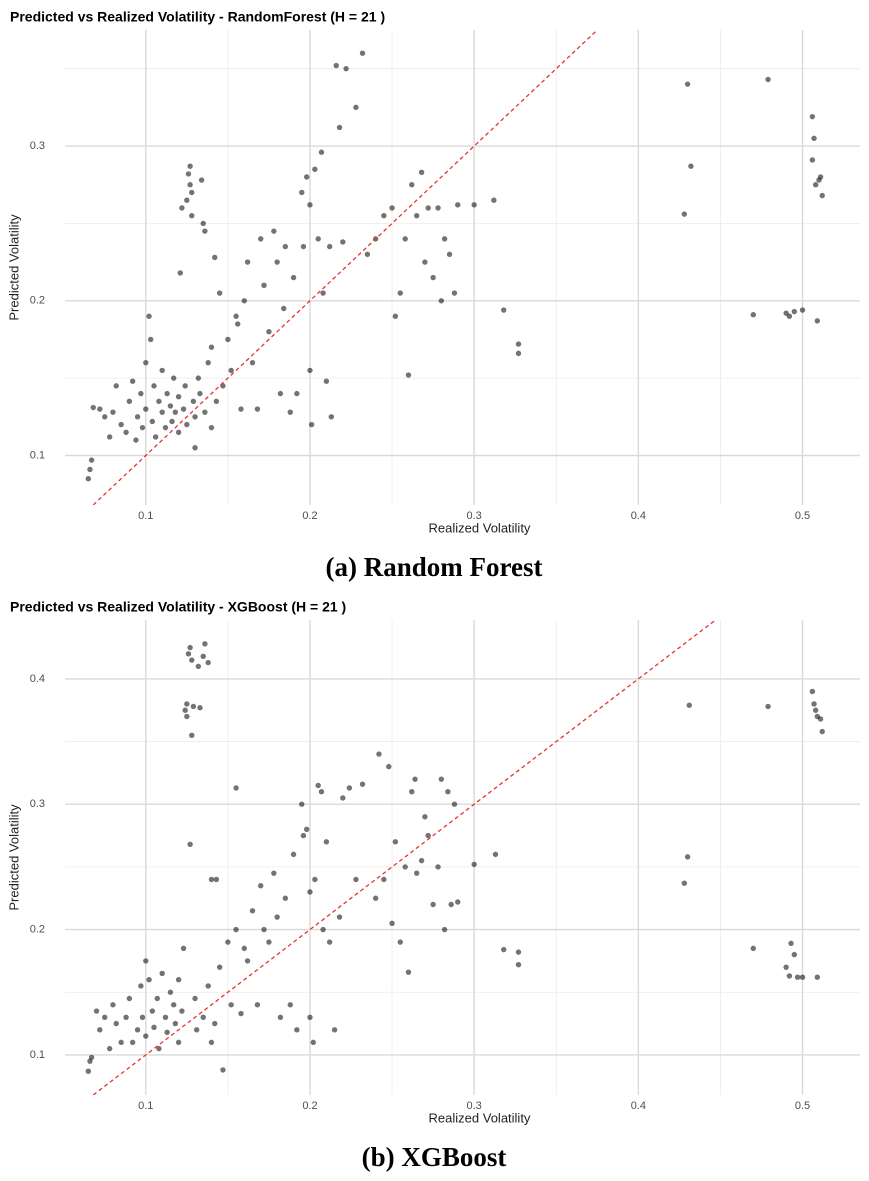  Describe the element at coordinates (37, 146) in the screenshot. I see `y-tick-label: 0.3` at that location.